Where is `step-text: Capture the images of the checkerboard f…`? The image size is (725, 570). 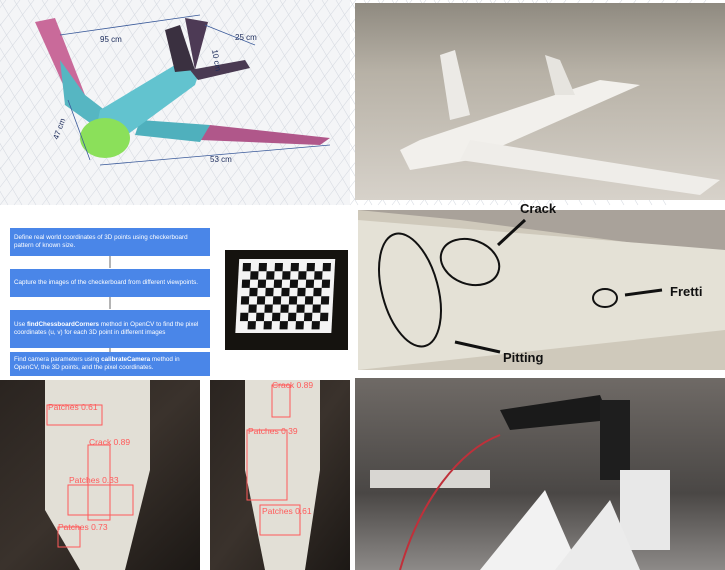
step-text: Capture the images of the checkerboard f… is located at coordinates (106, 282).